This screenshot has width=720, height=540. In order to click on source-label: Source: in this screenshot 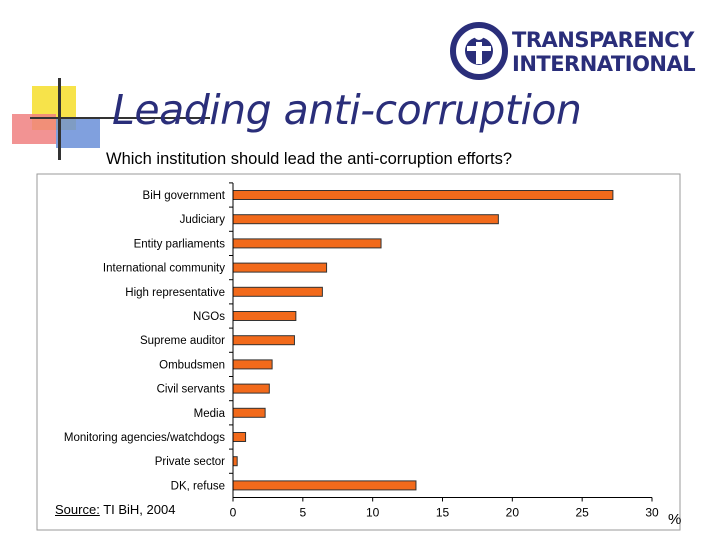, I will do `click(77, 509)`.